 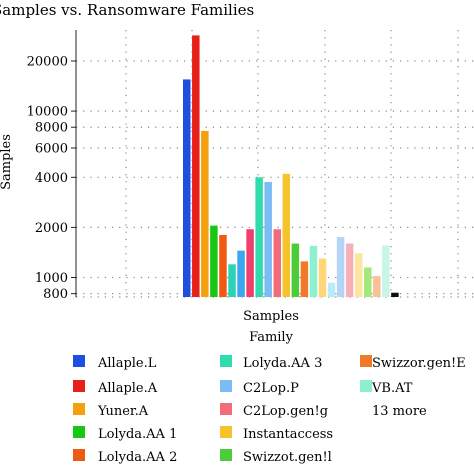 What do you see at coordinates (277, 263) in the screenshot?
I see `bar-c2lop-gen-g` at bounding box center [277, 263].